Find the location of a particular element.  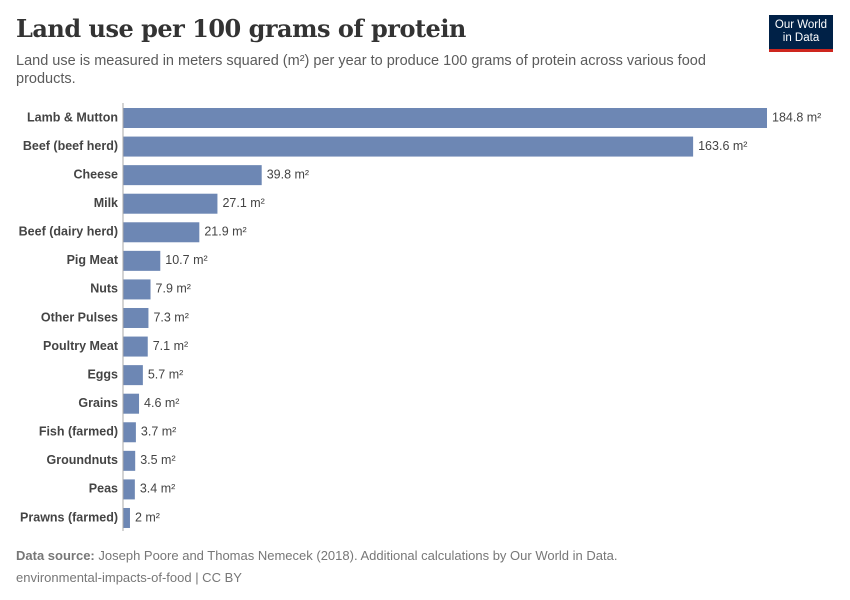

value-label: 39.8 m² is located at coordinates (288, 174).